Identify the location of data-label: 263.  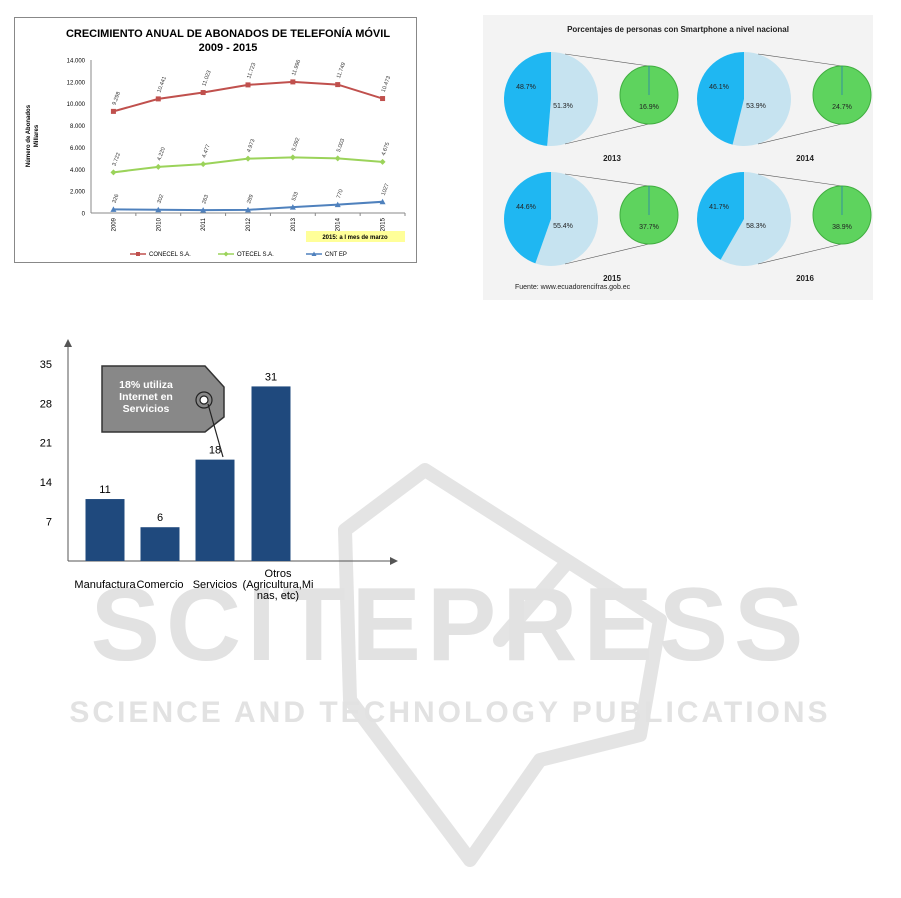
(205, 199).